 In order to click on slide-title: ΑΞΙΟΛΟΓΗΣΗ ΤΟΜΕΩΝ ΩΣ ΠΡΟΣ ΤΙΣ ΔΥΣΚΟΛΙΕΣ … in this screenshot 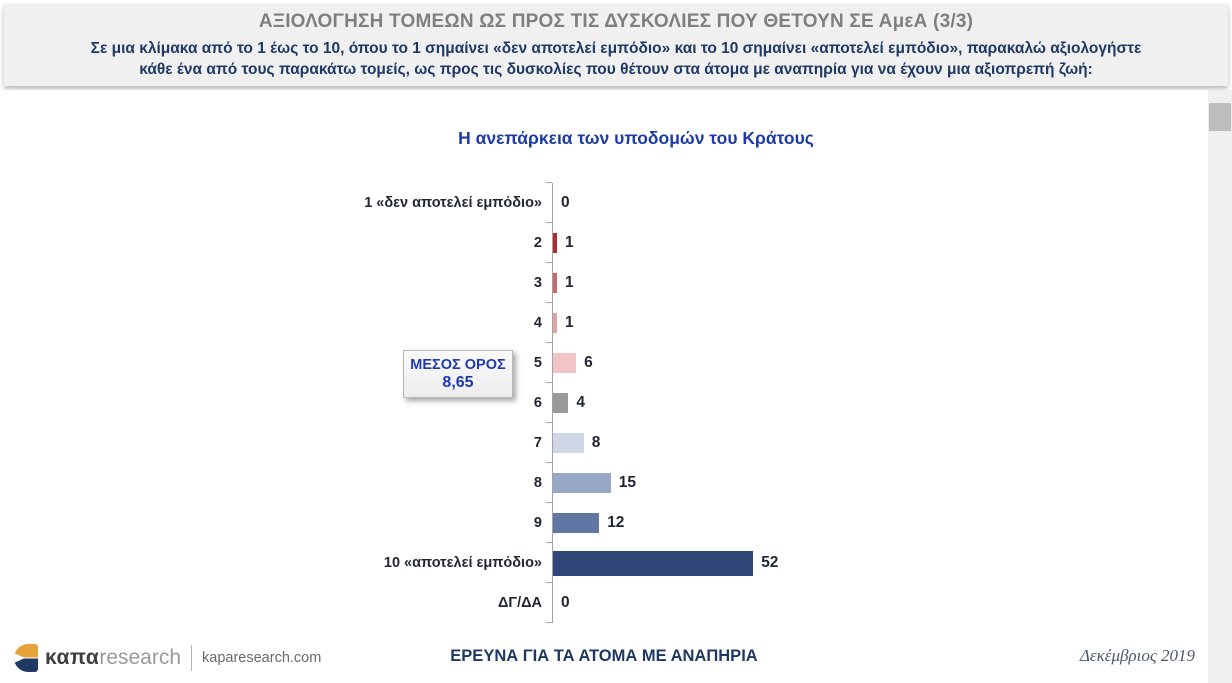, I will do `click(616, 21)`.